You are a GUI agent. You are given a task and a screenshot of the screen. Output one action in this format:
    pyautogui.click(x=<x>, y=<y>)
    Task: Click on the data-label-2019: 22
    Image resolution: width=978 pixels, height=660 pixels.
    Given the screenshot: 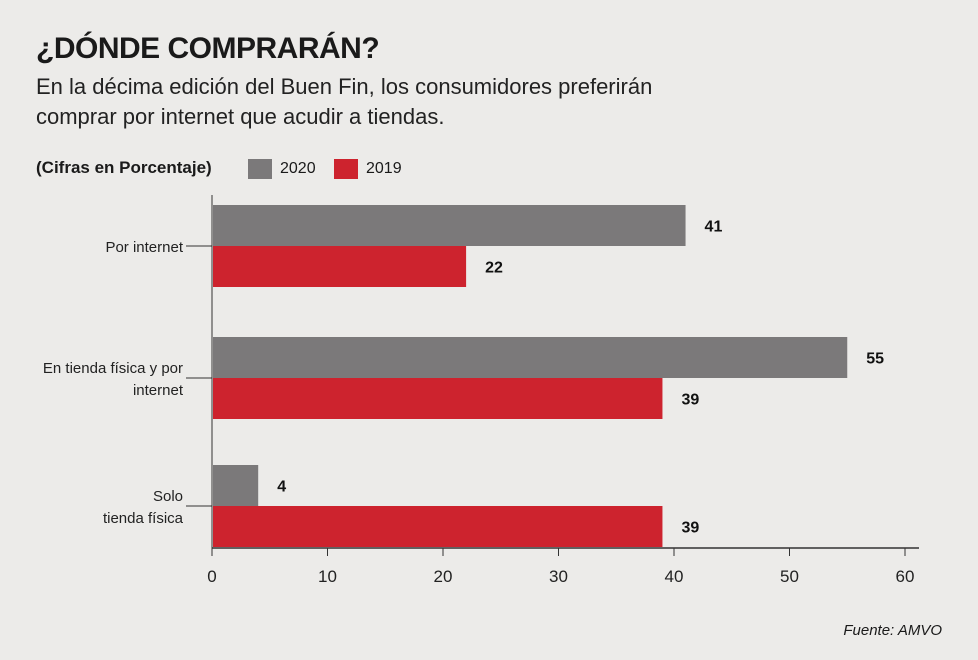 What is the action you would take?
    pyautogui.click(x=494, y=268)
    